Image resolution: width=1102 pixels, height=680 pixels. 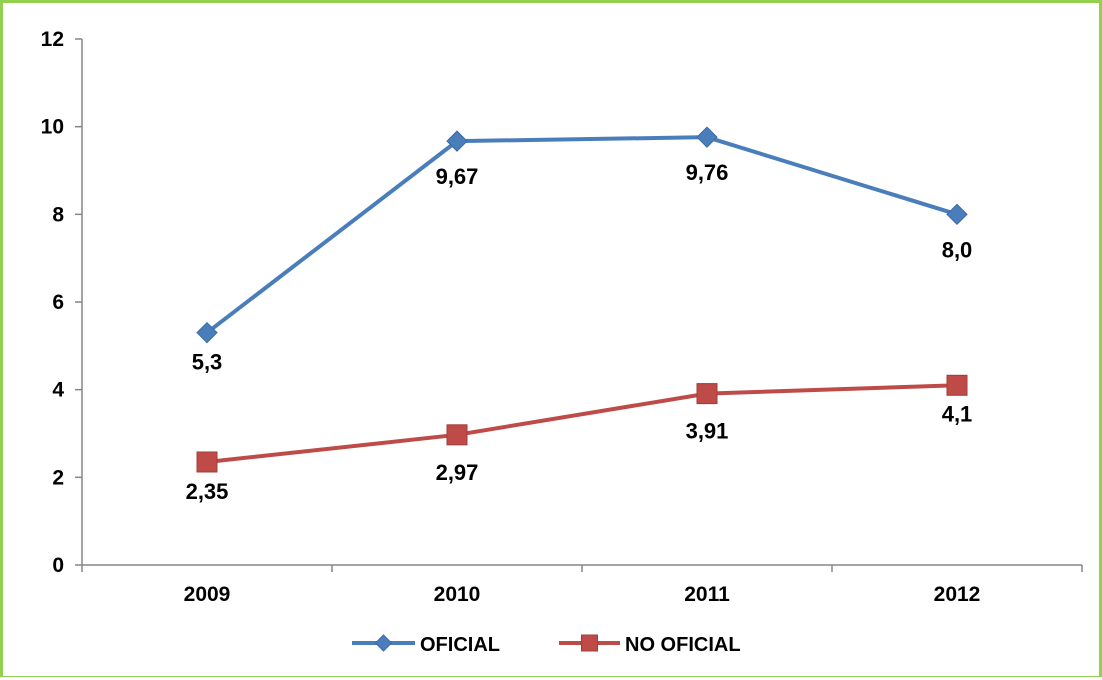 I want to click on data-label: 2,35, so click(x=207, y=491).